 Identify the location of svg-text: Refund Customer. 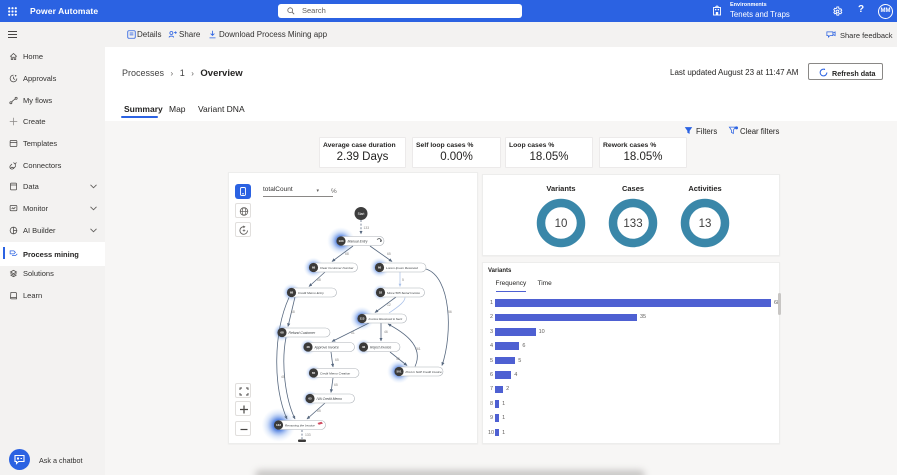
(302, 333).